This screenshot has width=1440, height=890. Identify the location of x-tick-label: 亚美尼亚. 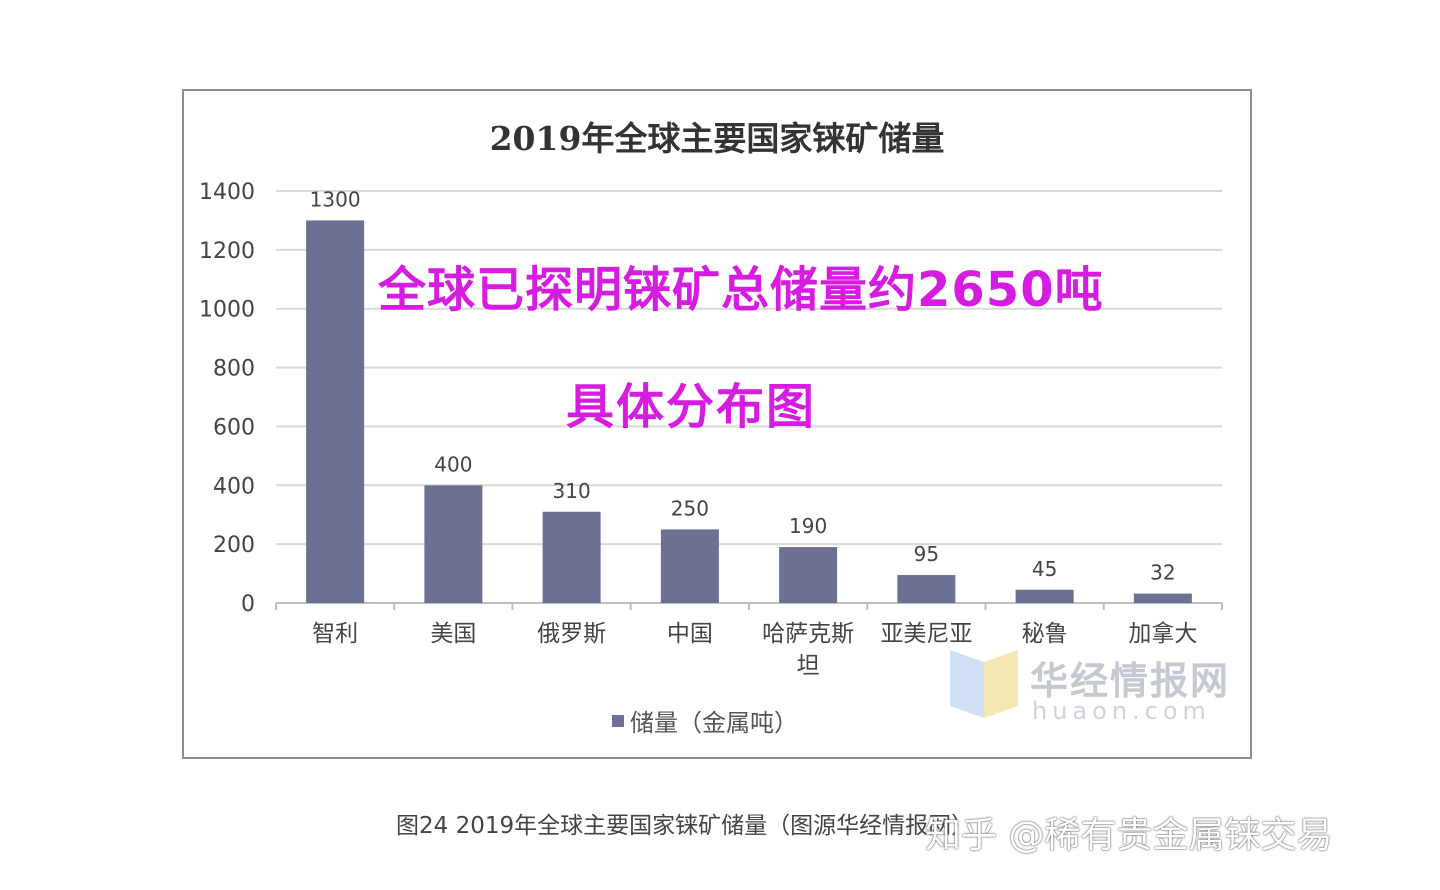
(926, 634).